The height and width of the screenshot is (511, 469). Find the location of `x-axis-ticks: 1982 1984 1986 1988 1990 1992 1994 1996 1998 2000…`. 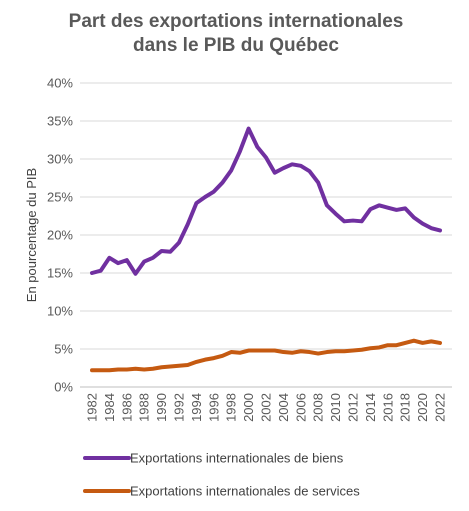

x-axis-ticks: 1982 1984 1986 1988 1990 1992 1994 1996 1998 2000… is located at coordinates (266, 407).